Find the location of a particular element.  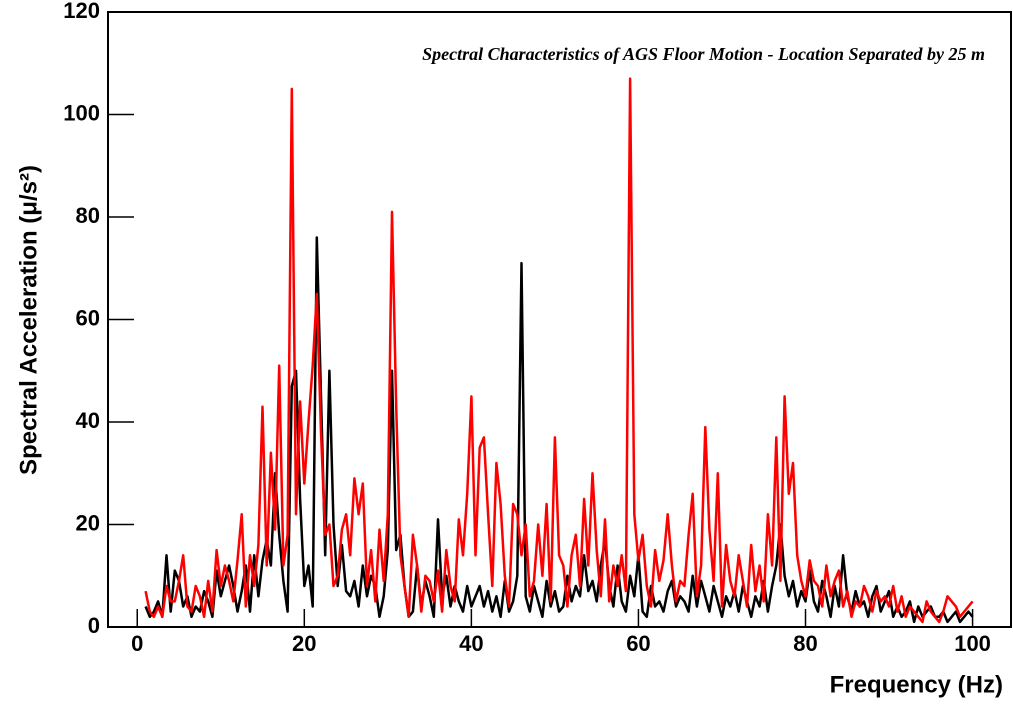

x-tick-label: 80 is located at coordinates (805, 643).